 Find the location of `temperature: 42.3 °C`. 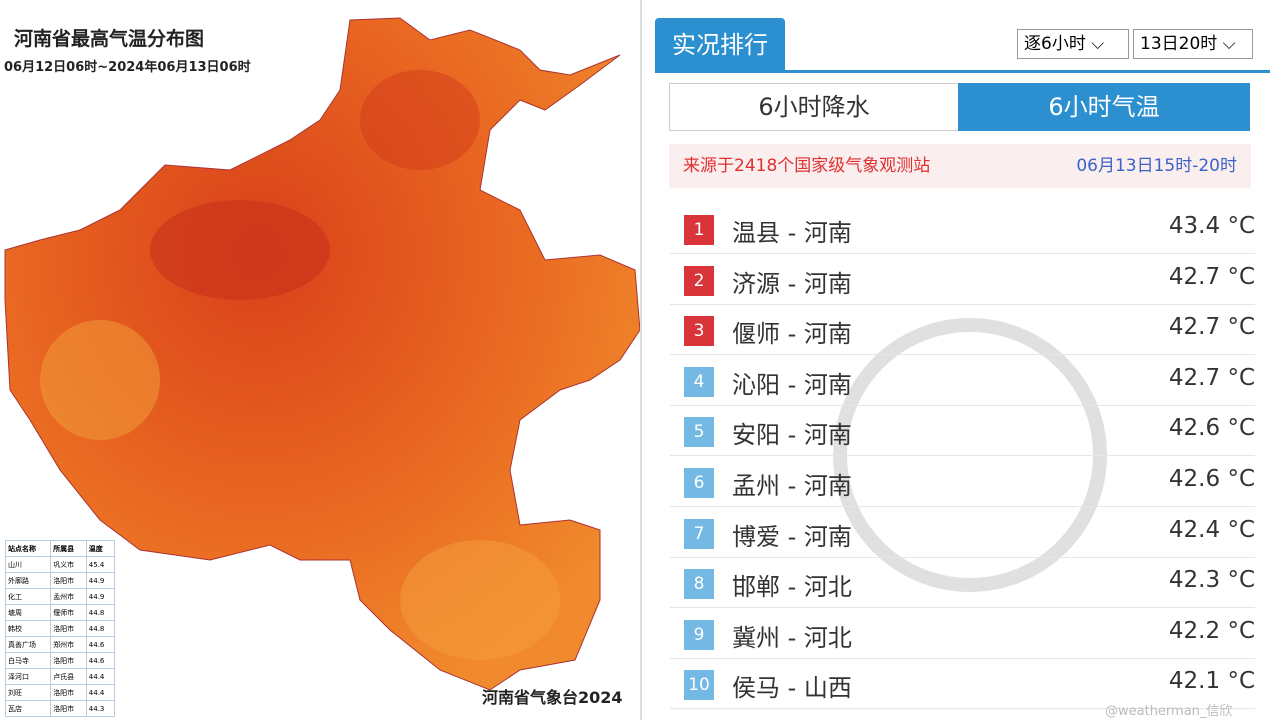

temperature: 42.3 °C is located at coordinates (1212, 580).